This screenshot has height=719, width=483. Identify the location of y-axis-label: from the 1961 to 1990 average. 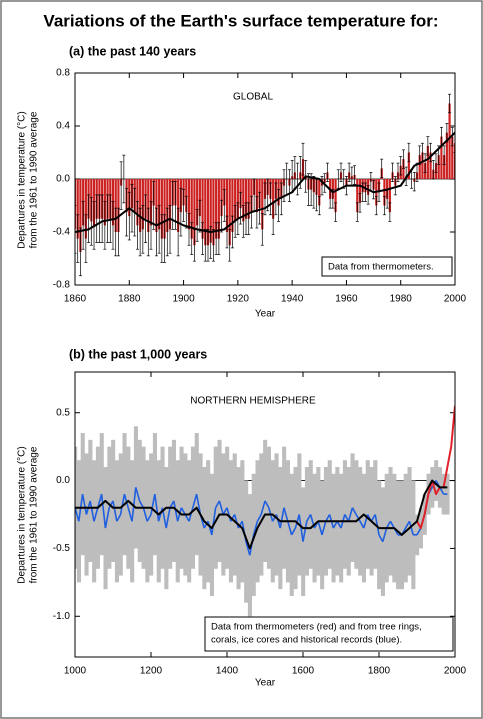
(34, 514).